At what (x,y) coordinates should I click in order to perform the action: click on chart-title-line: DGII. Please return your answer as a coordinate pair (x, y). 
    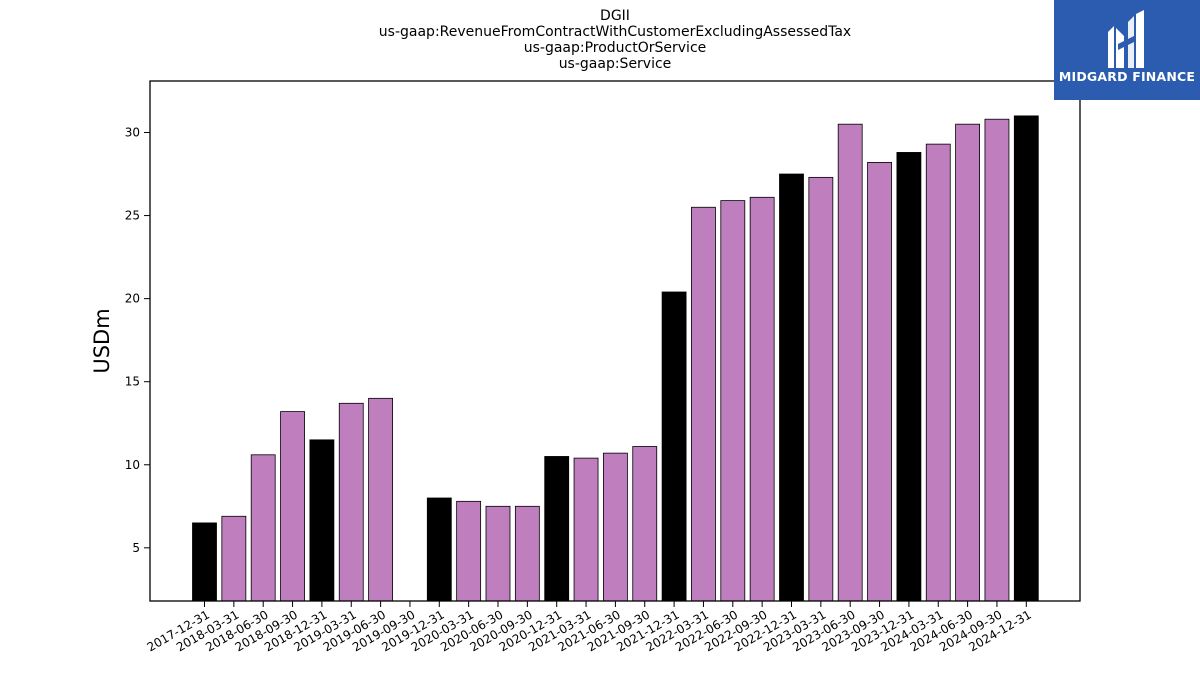
    Looking at the image, I should click on (615, 16).